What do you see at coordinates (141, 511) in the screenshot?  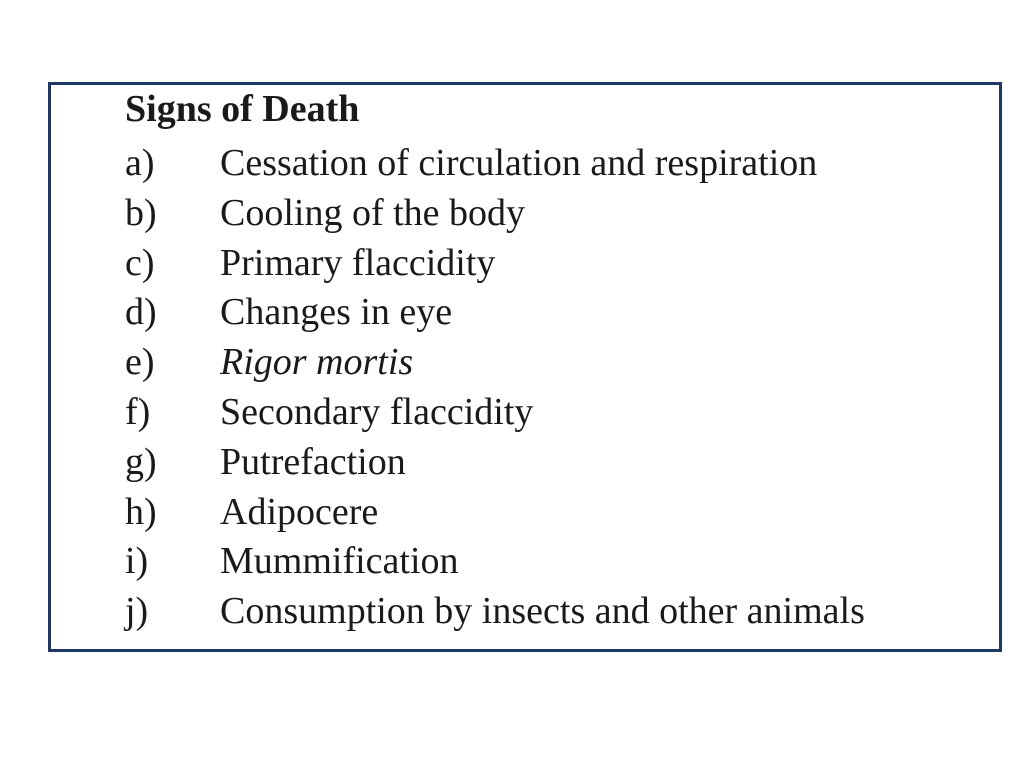 I see `item-label: h)` at bounding box center [141, 511].